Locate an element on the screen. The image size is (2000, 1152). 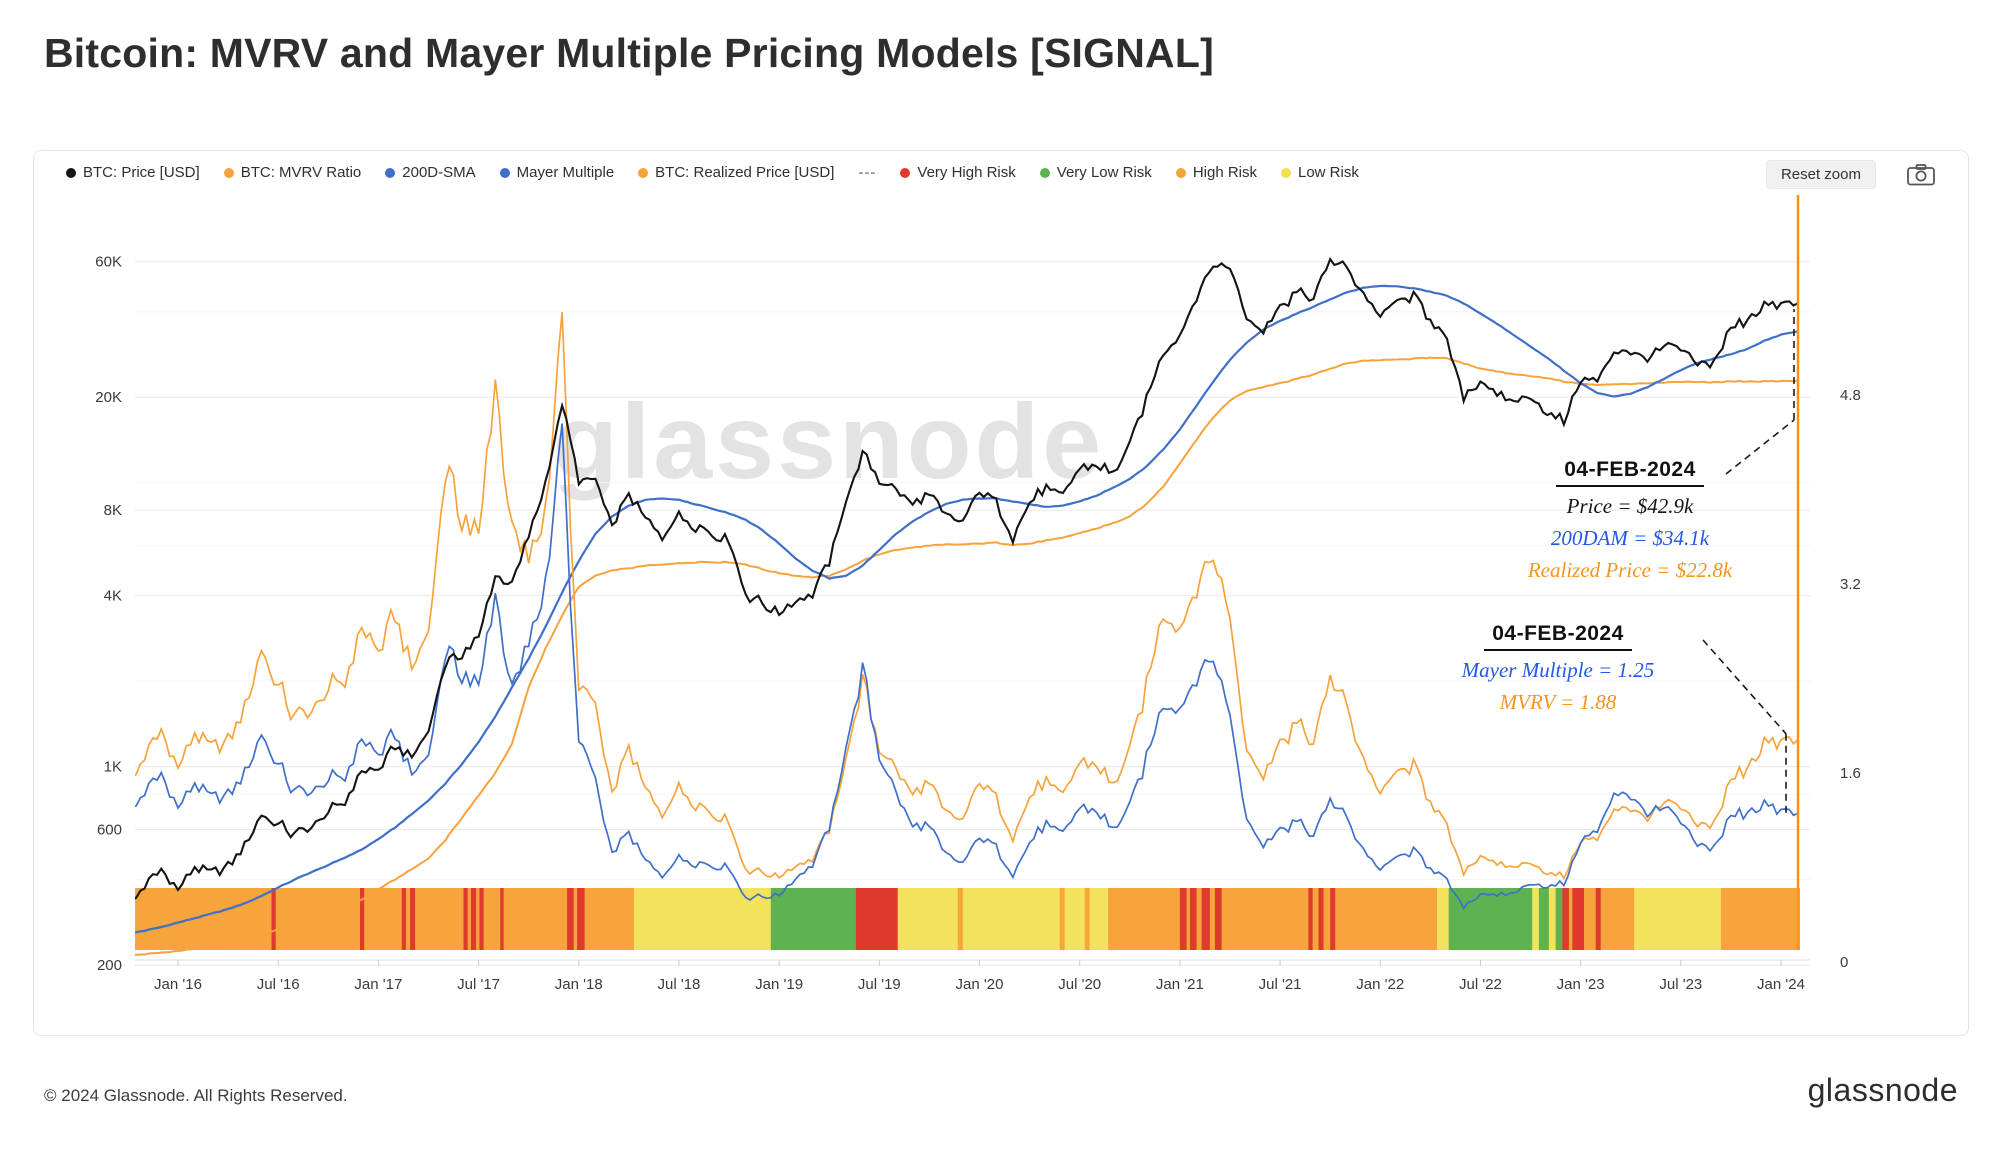
annotation-mayer-value: Mayer Multiple = 1.25 is located at coordinates (1558, 670).